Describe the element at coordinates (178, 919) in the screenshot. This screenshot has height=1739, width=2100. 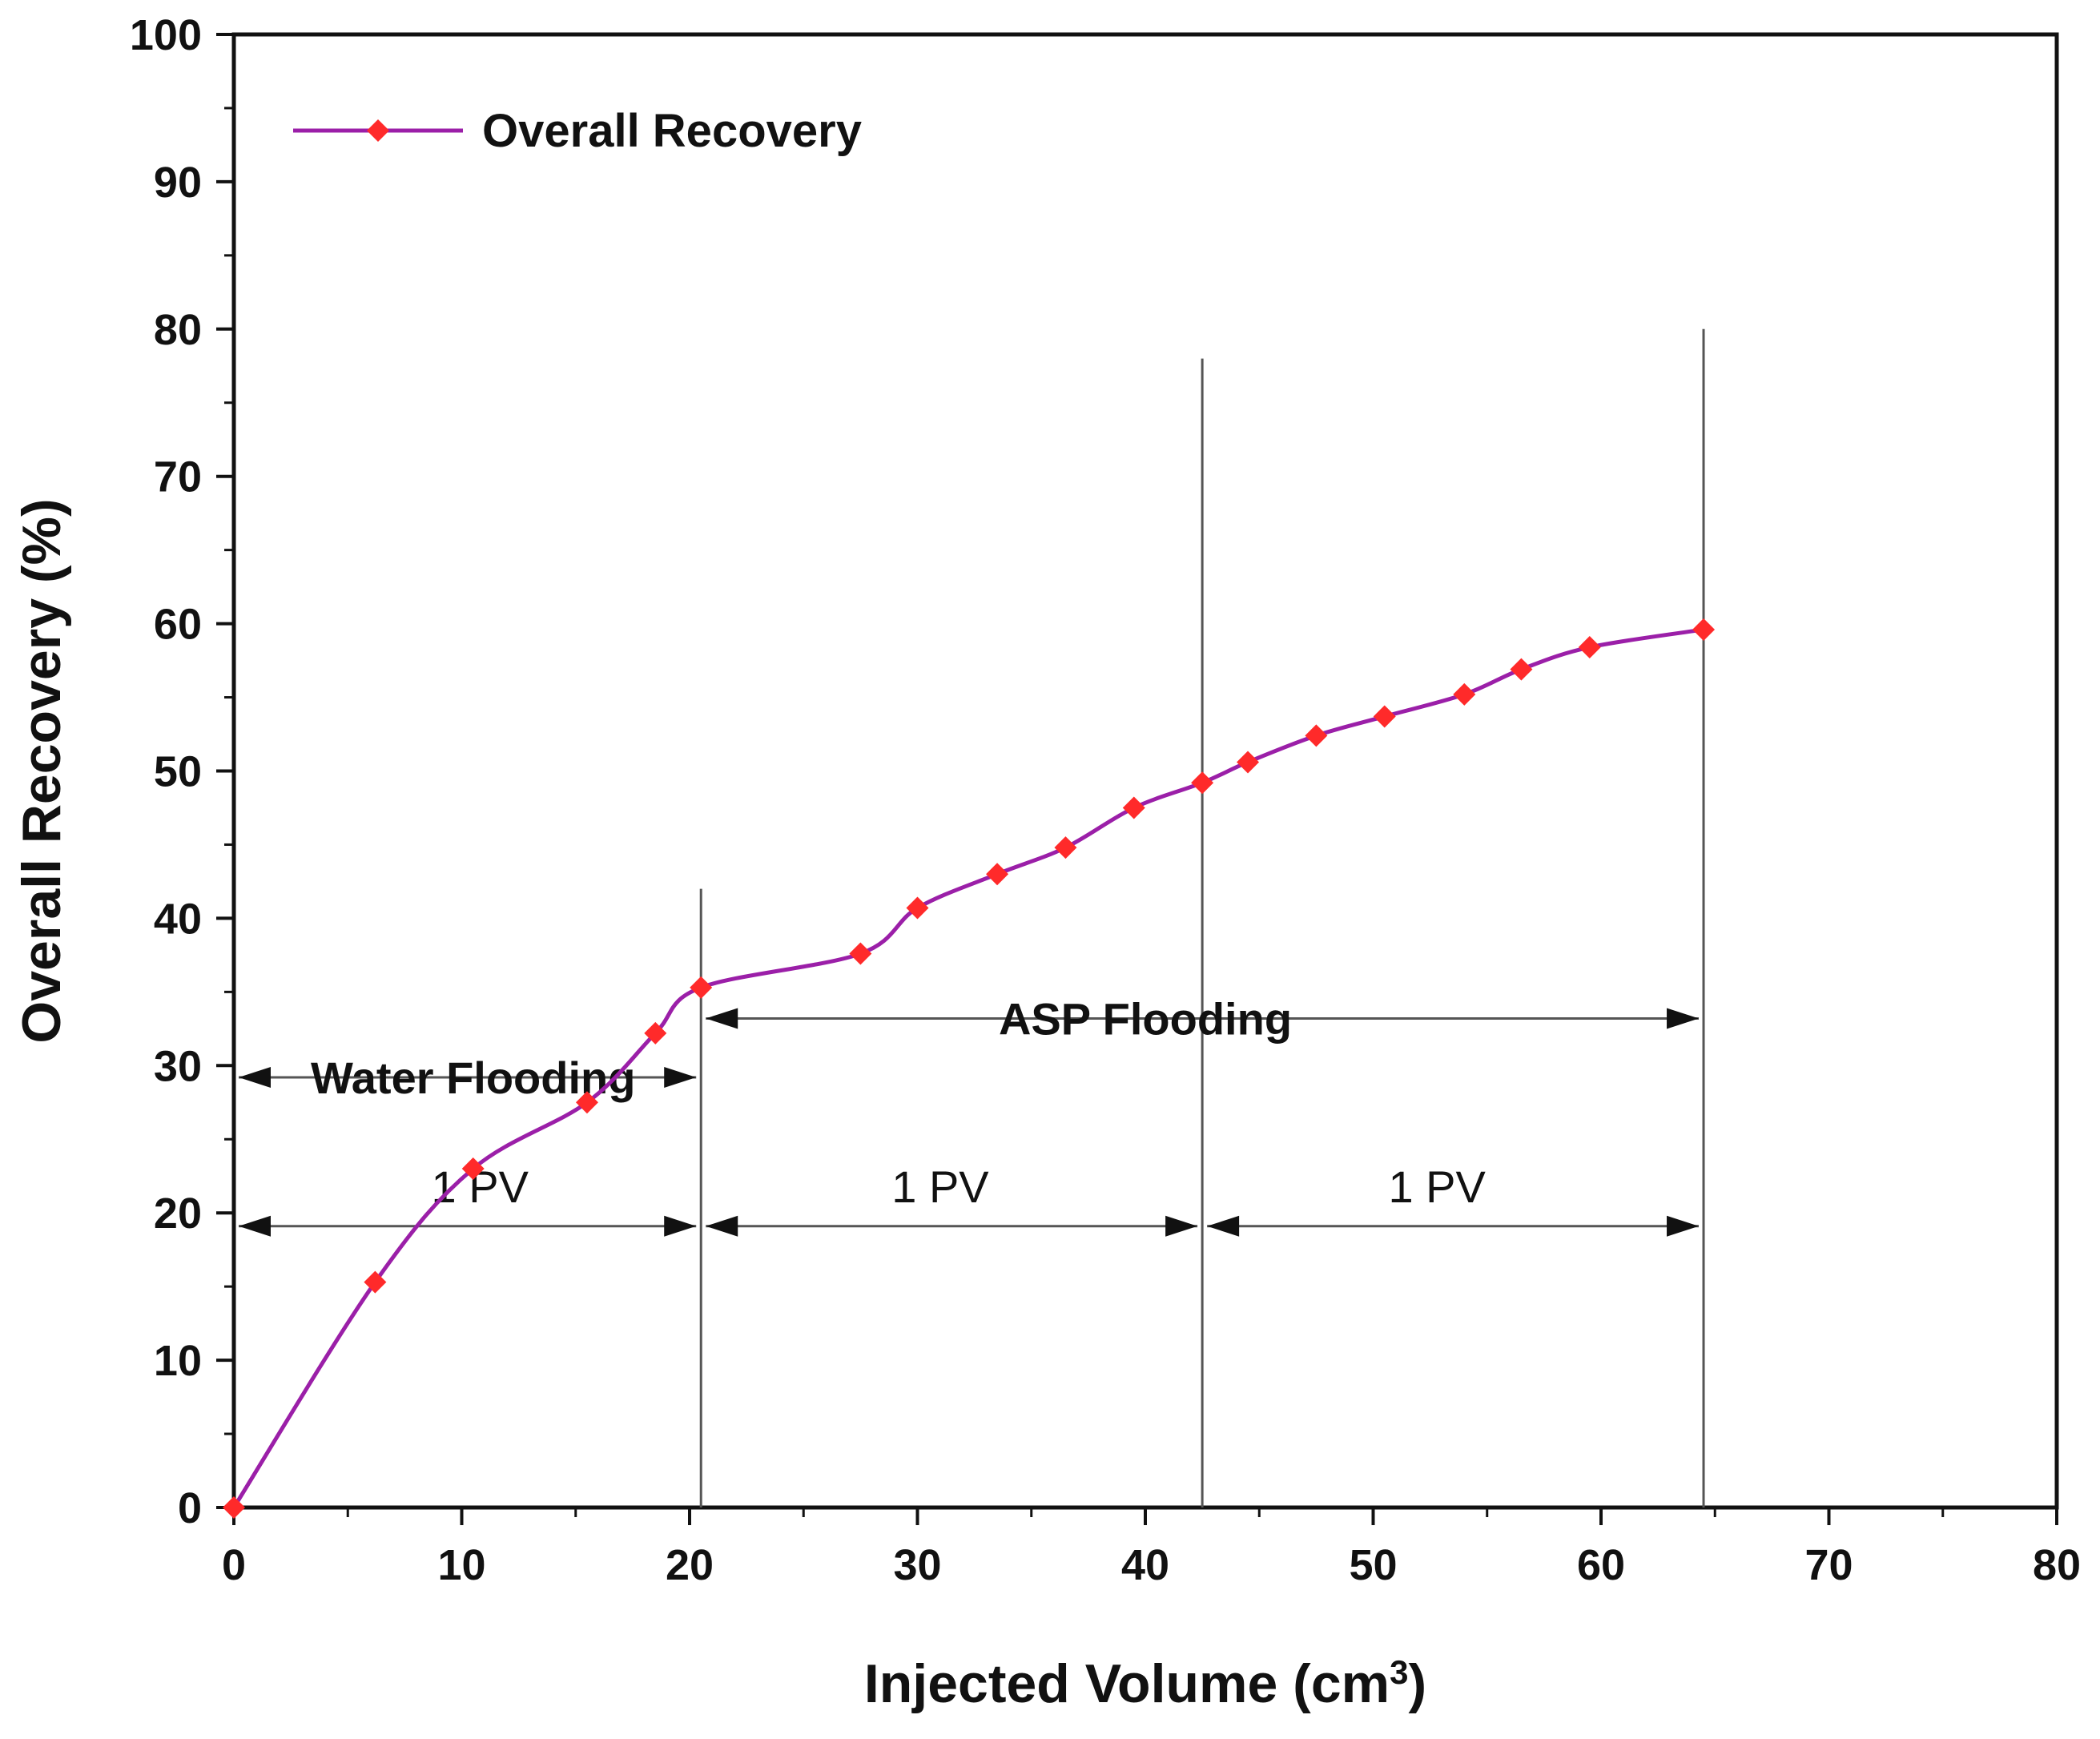
I see `y-tick-label: 40` at that location.